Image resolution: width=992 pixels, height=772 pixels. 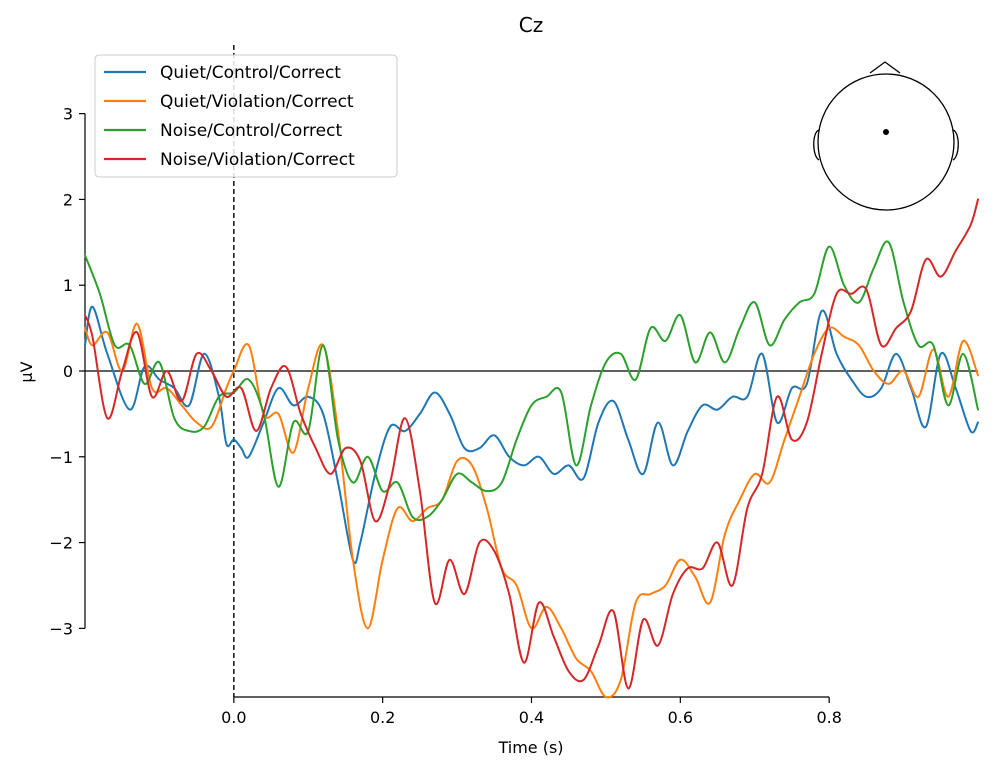 I want to click on x-tick-label: 0.0, so click(x=233, y=717).